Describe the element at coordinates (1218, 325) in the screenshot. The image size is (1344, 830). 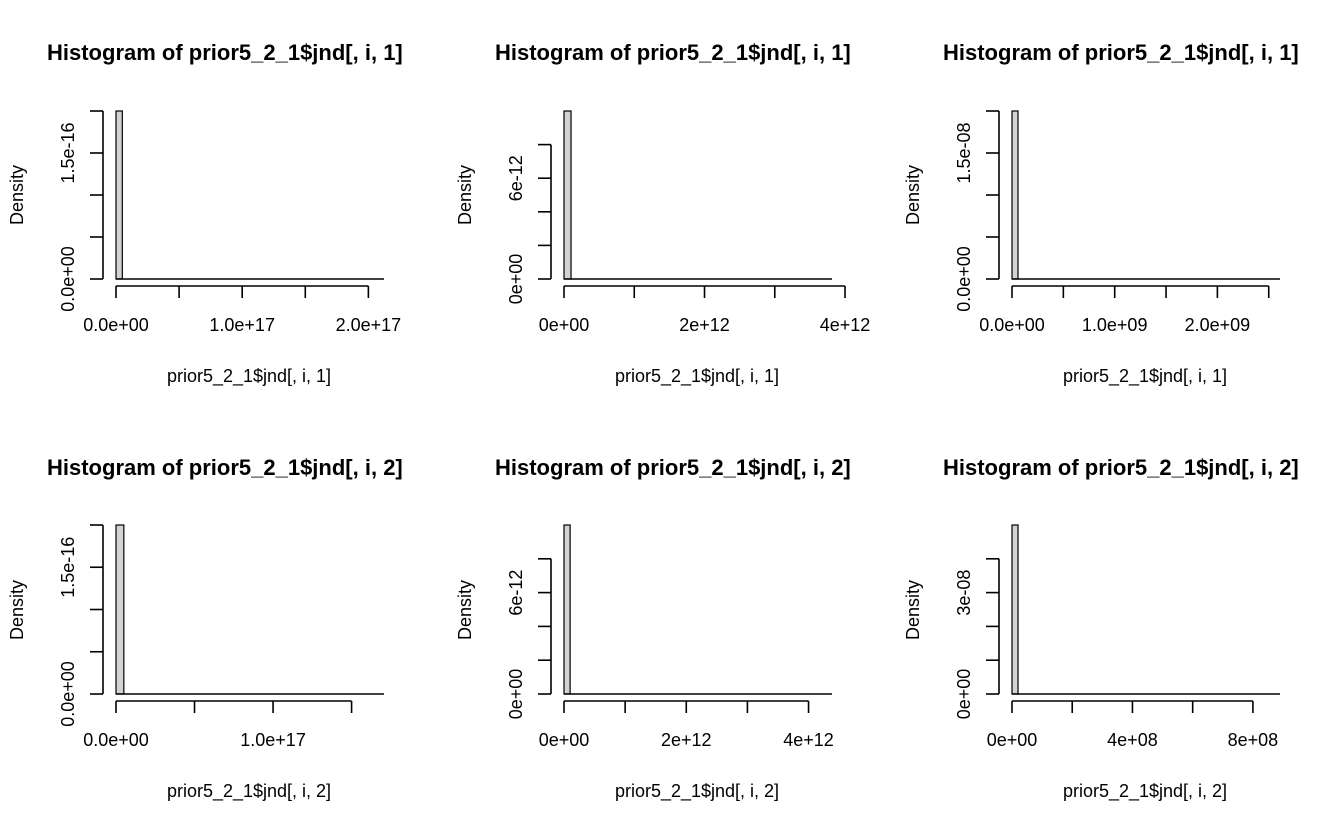
I see `x-tick-label: 2.0e+09` at that location.